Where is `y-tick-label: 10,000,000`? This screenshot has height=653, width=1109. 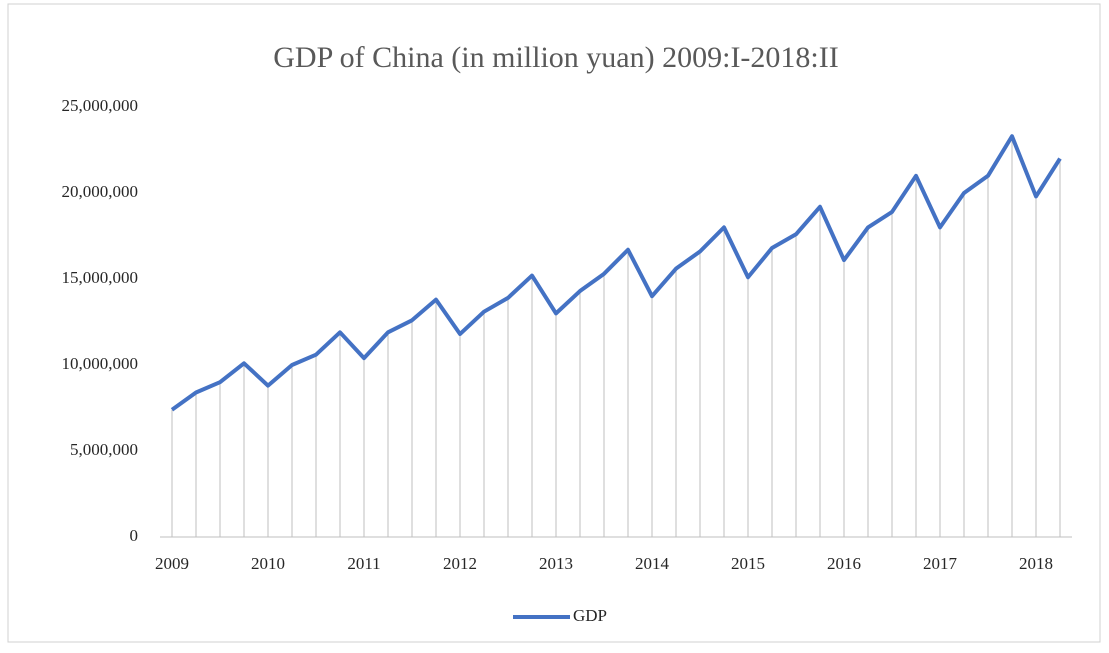 y-tick-label: 10,000,000 is located at coordinates (100, 363).